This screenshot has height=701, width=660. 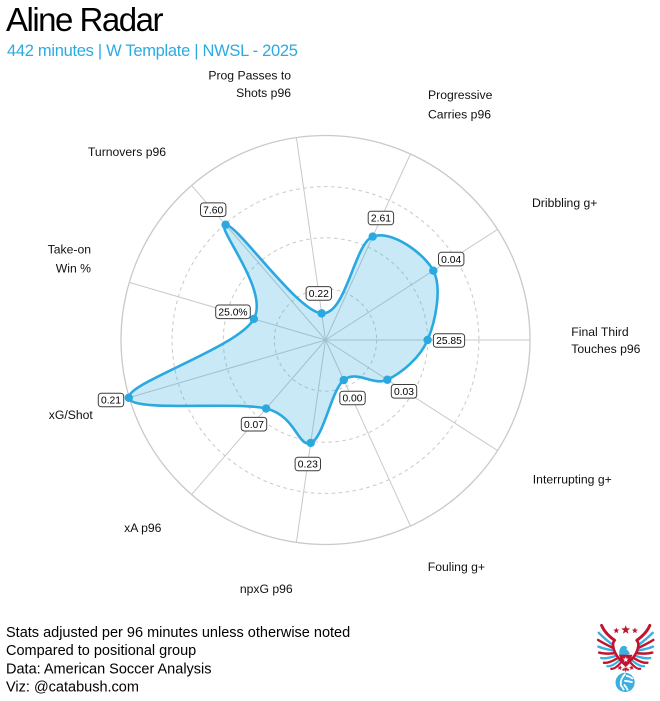 What do you see at coordinates (73, 269) in the screenshot?
I see `svg-text: Win %` at bounding box center [73, 269].